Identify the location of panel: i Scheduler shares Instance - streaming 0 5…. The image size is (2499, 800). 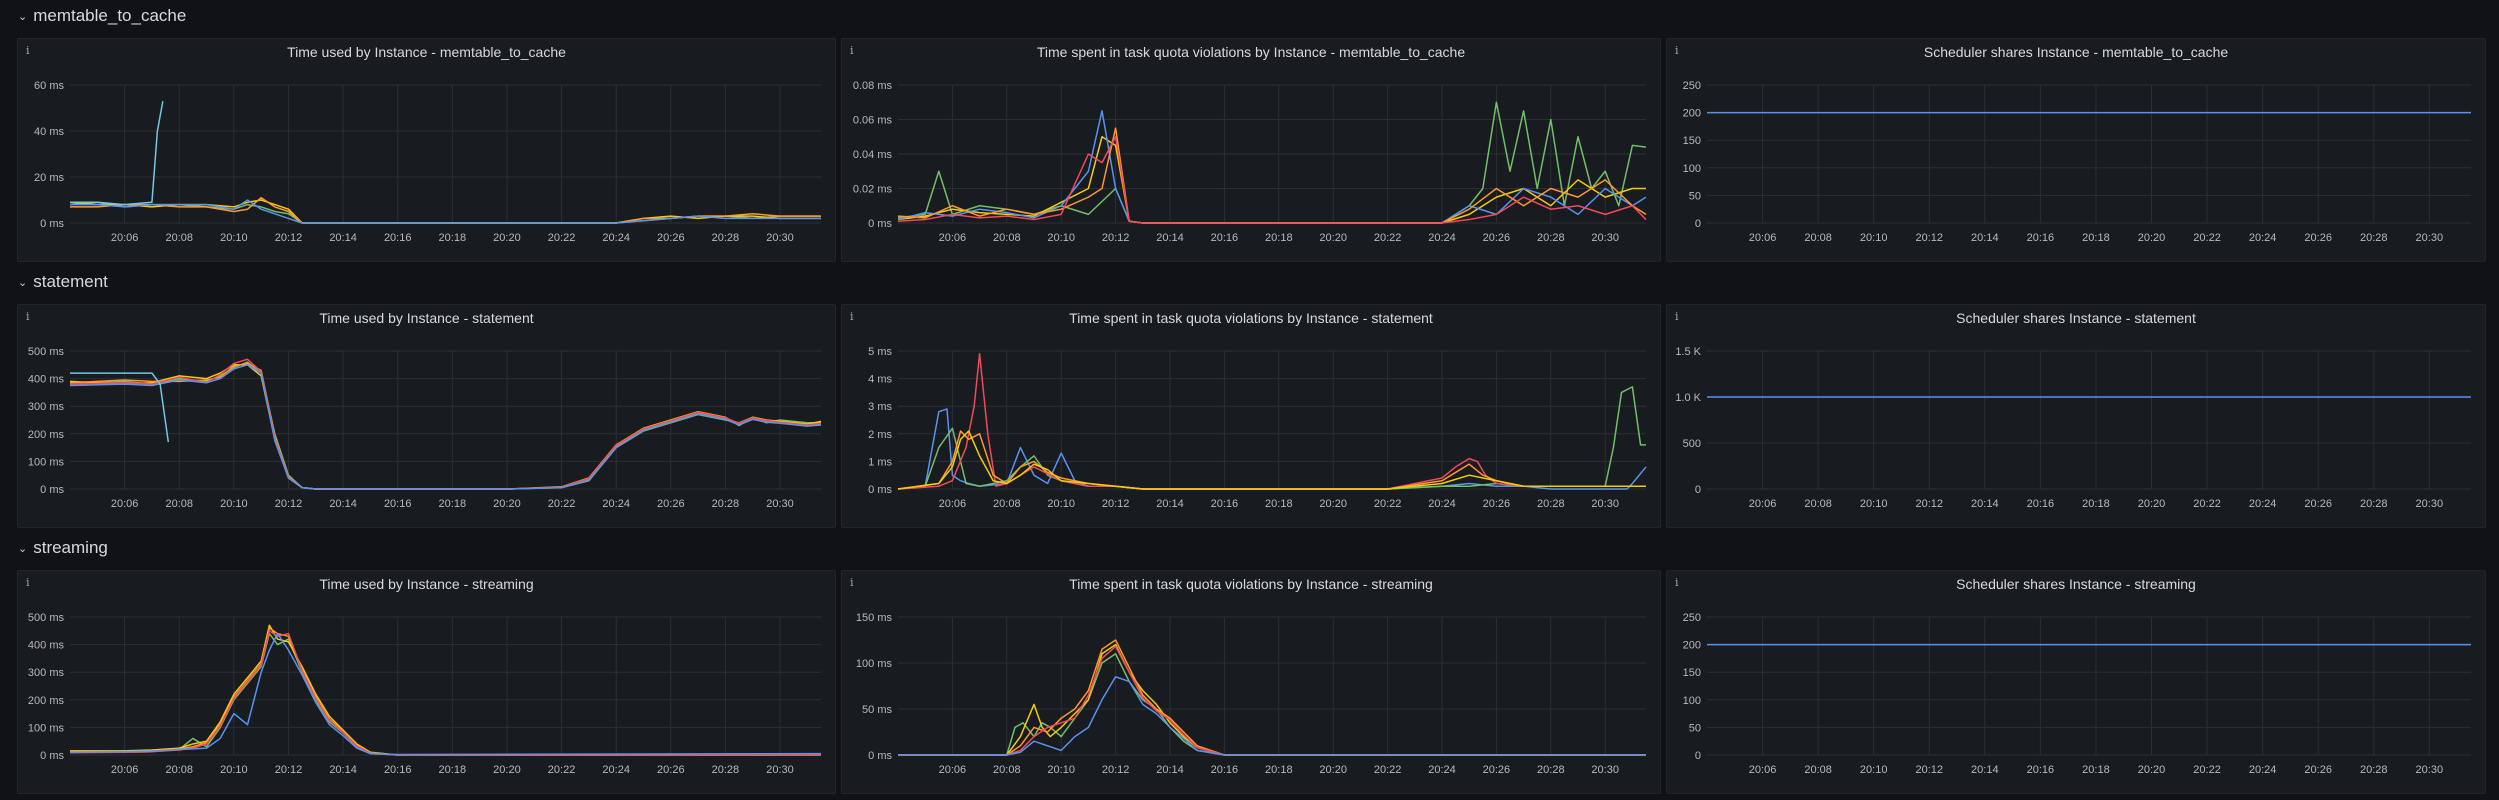
(2076, 682).